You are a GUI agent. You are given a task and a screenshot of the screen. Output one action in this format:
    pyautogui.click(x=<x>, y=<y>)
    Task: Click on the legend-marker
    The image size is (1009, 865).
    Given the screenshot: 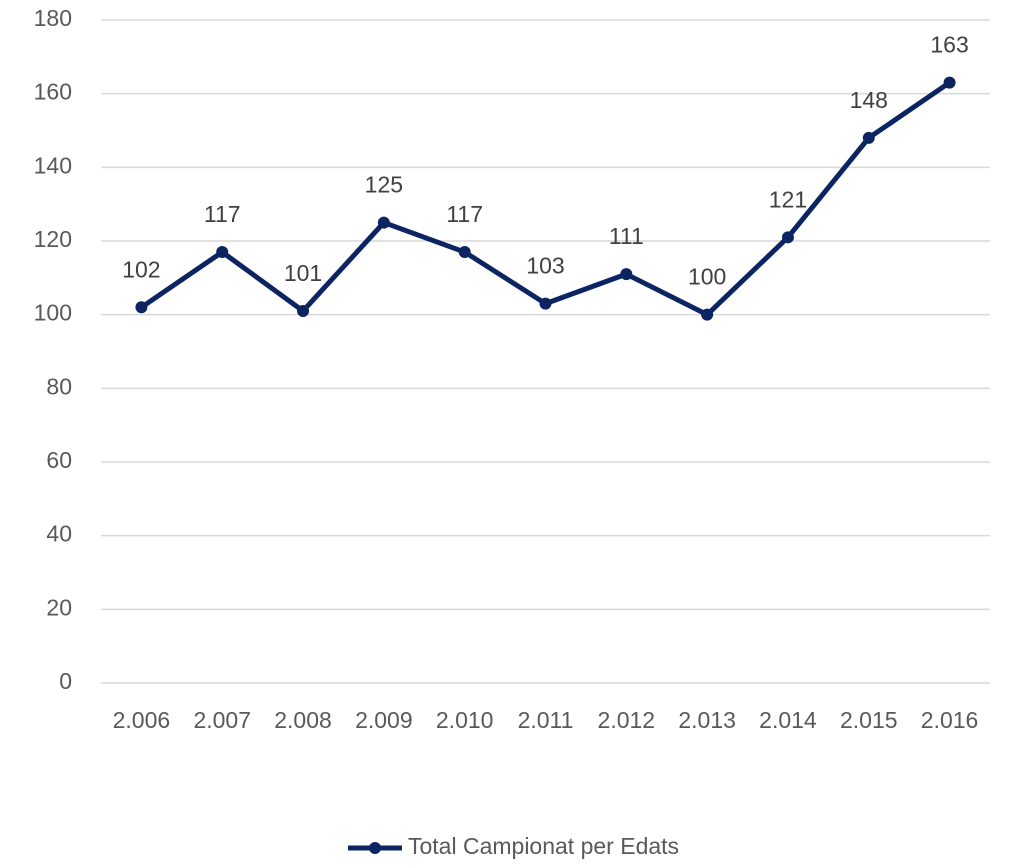 What is the action you would take?
    pyautogui.click(x=375, y=848)
    